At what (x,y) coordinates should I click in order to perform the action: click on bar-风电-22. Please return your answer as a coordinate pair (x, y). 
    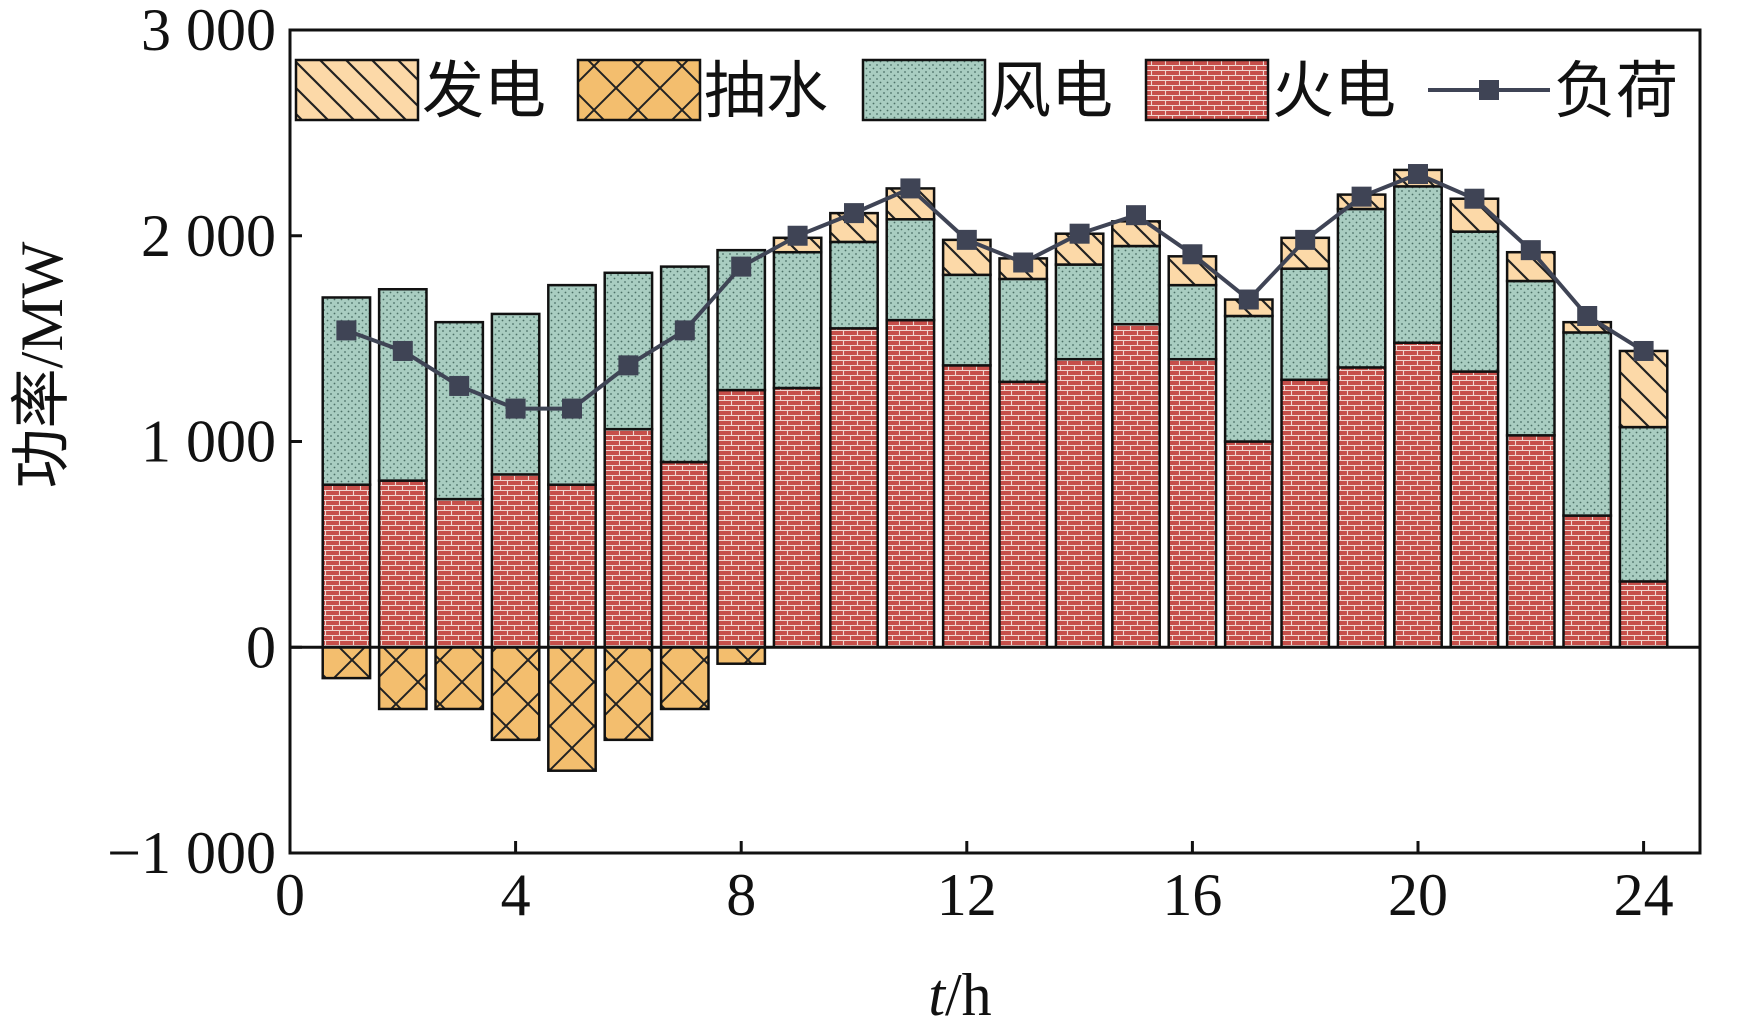
    Looking at the image, I should click on (1530, 358).